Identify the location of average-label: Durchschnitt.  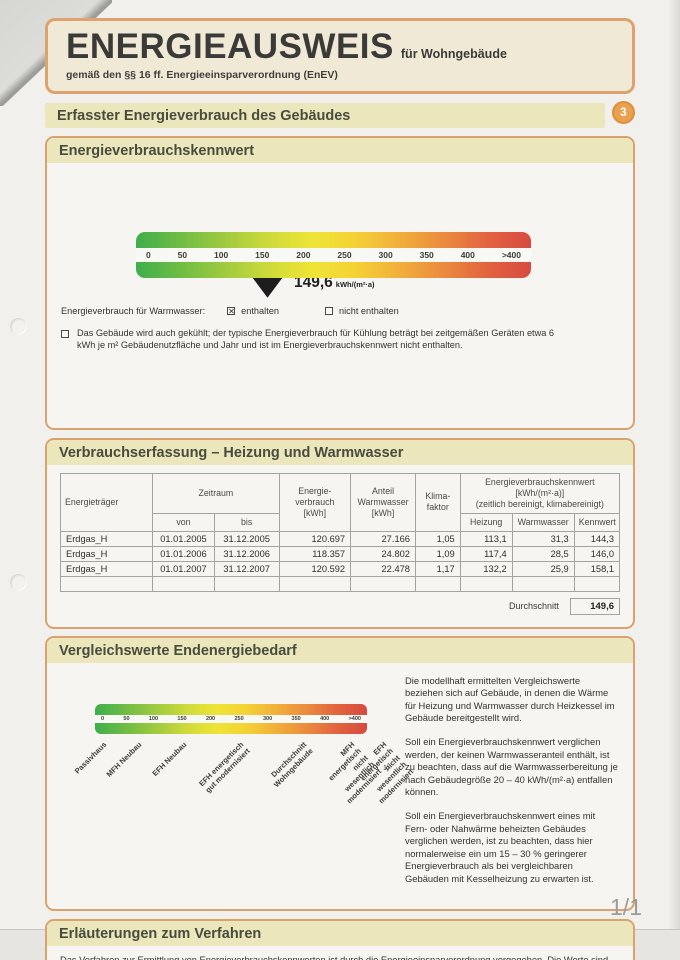
(533, 606).